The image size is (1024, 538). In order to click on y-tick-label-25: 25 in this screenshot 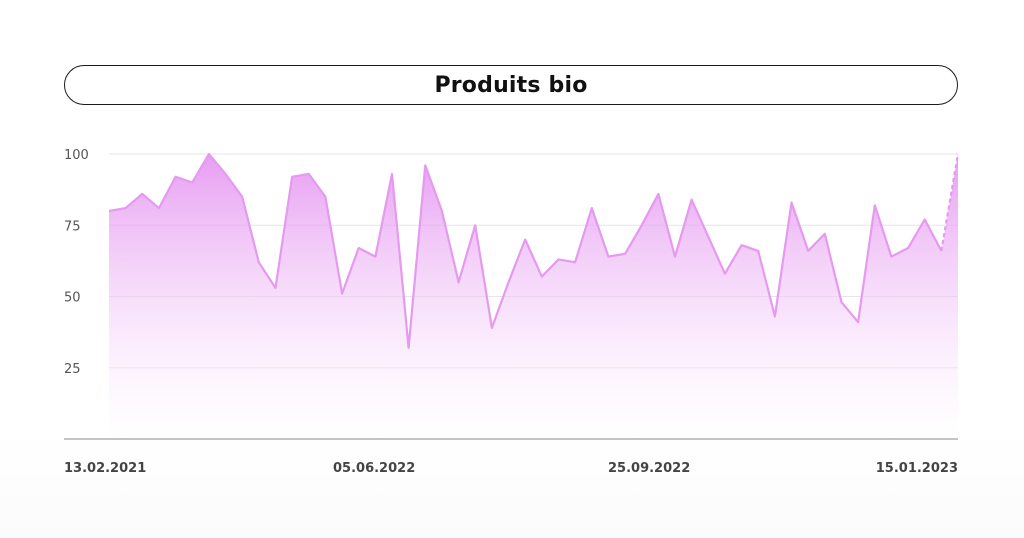, I will do `click(72, 369)`.